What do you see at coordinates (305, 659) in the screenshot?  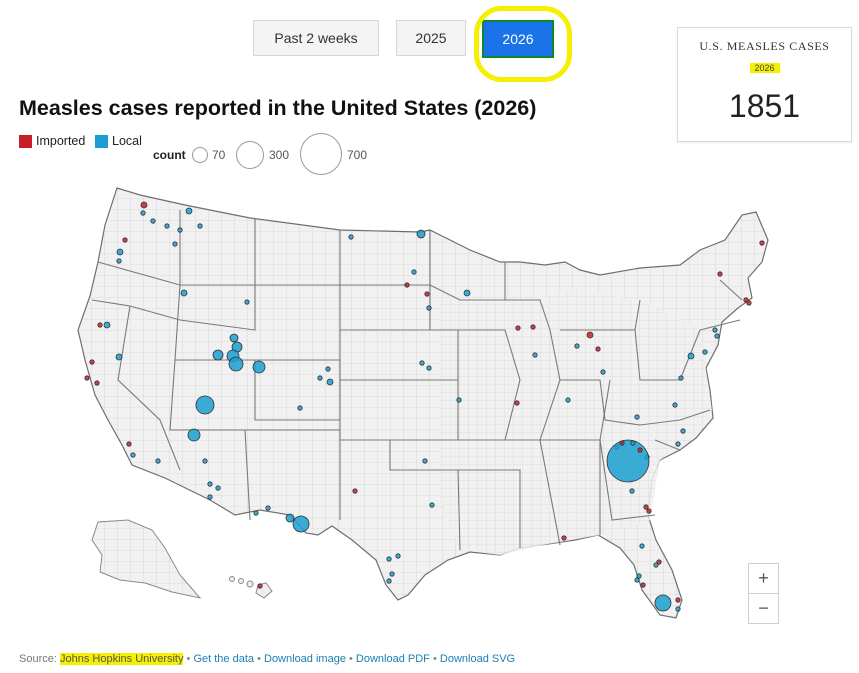 I see `download-image-link: Download image` at bounding box center [305, 659].